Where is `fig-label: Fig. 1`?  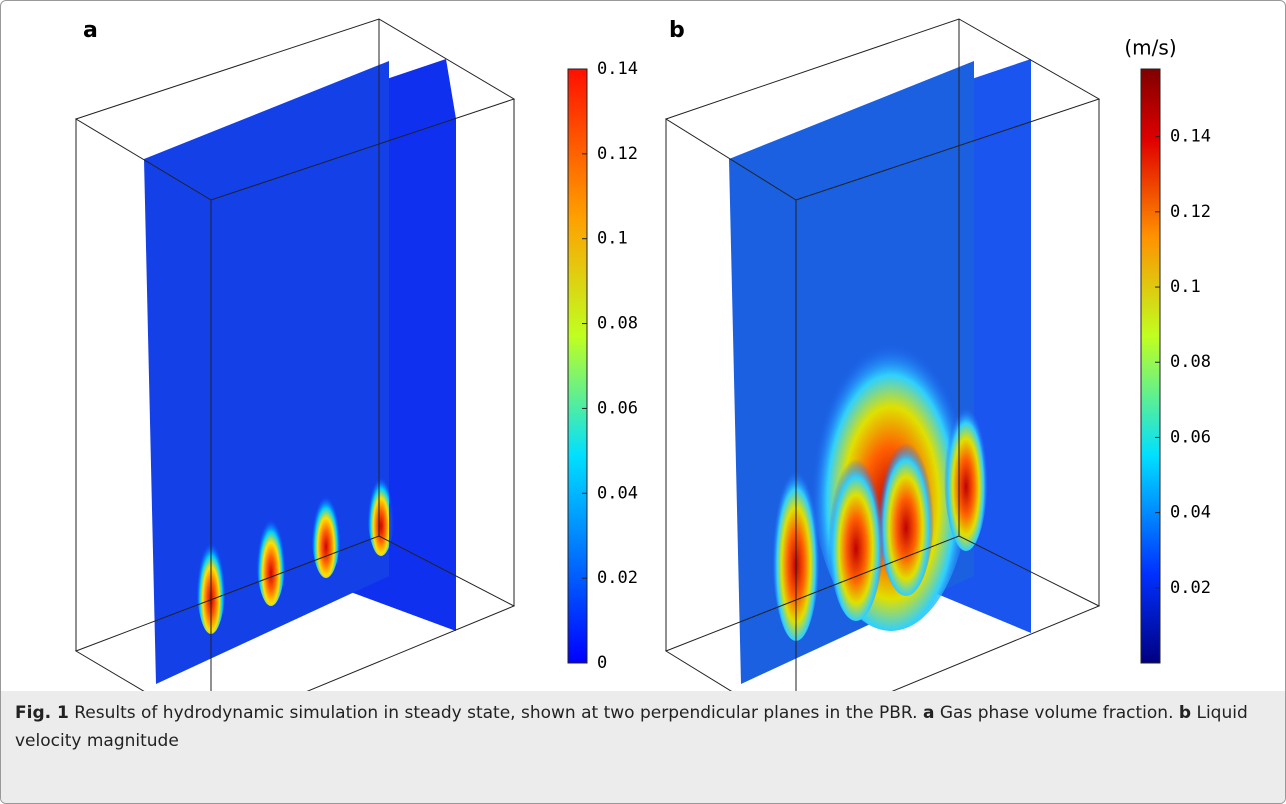 fig-label: Fig. 1 is located at coordinates (42, 713).